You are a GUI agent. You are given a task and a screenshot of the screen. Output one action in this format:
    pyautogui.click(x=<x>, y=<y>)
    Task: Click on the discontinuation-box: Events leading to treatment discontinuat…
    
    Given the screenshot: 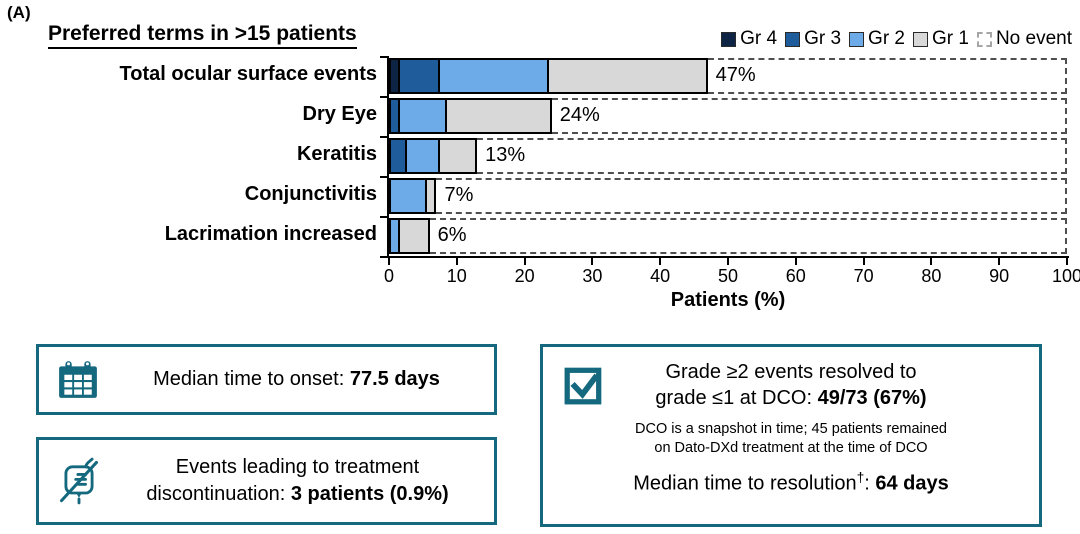 What is the action you would take?
    pyautogui.click(x=266, y=481)
    